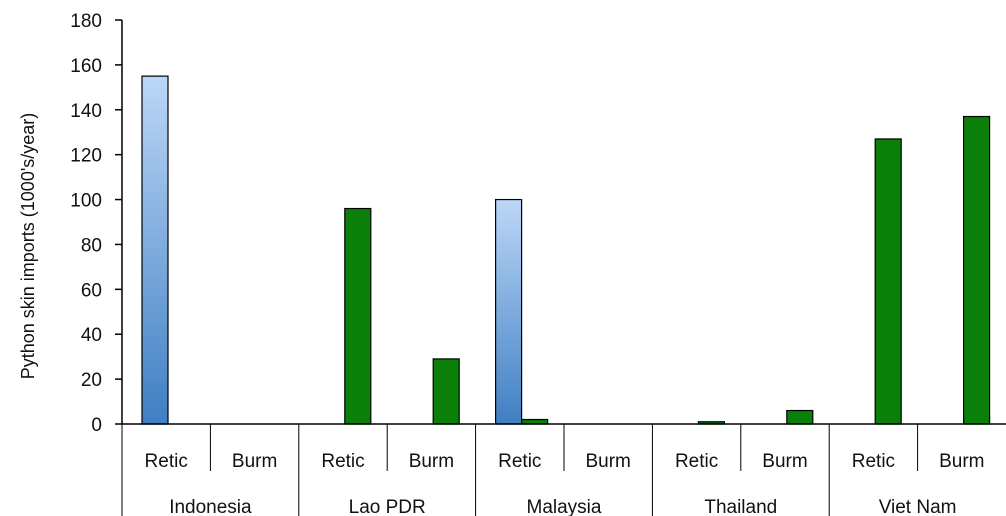 The height and width of the screenshot is (516, 1006). Describe the element at coordinates (91, 290) in the screenshot. I see `y-tick-label: 60` at that location.